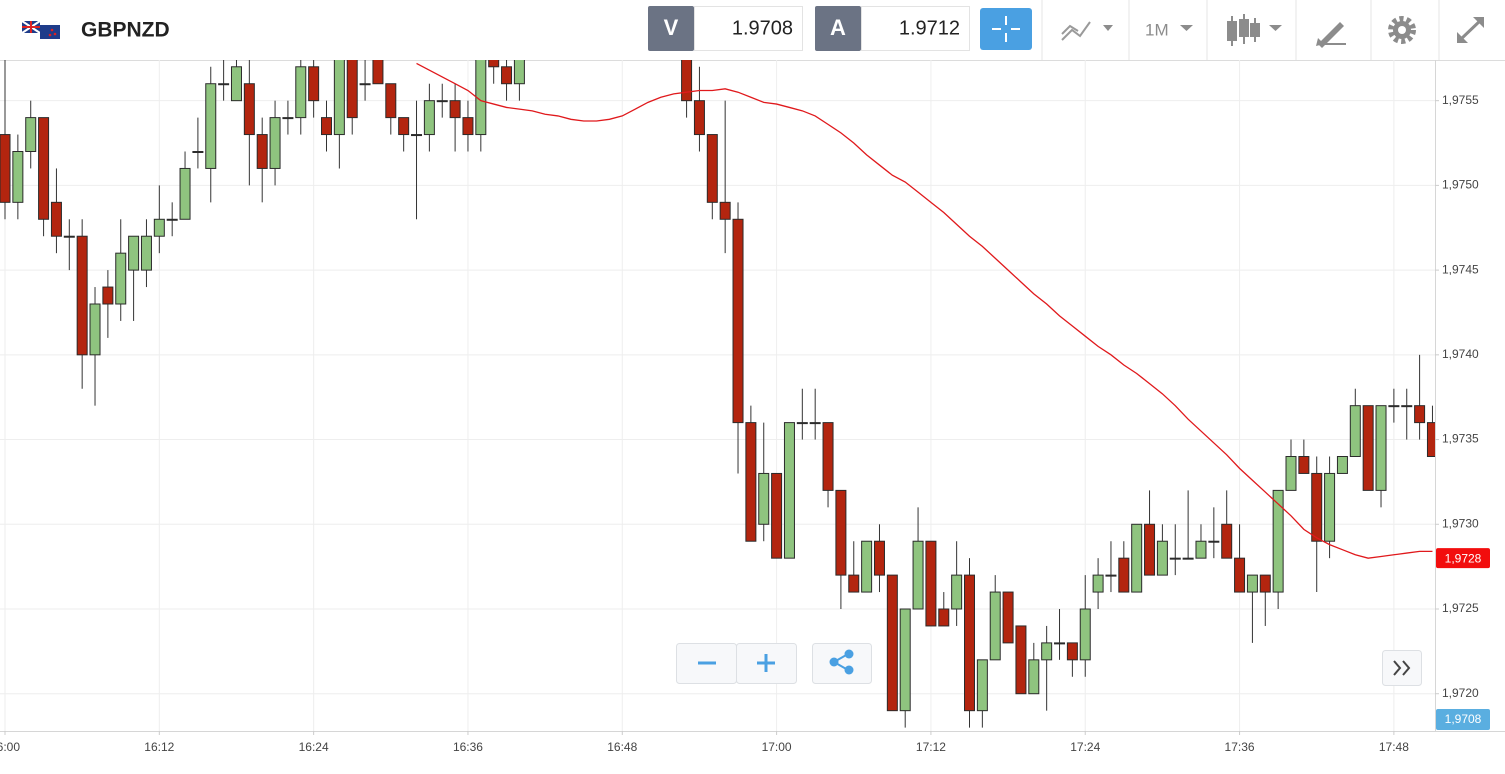  What do you see at coordinates (1460, 523) in the screenshot?
I see `y-tick-label: 1,9730` at bounding box center [1460, 523].